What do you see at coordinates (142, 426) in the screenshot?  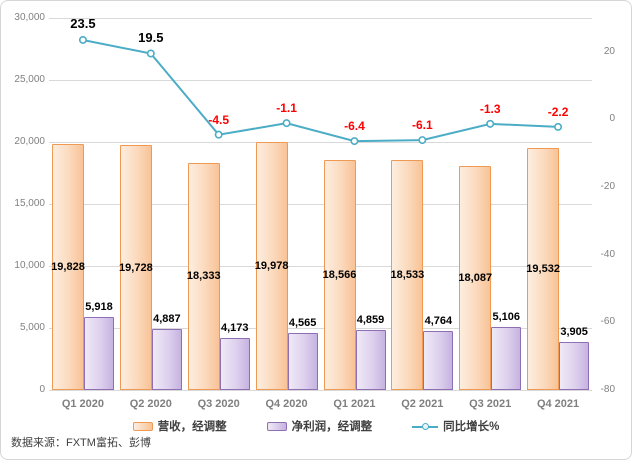 I see `revenue-swatch-icon` at bounding box center [142, 426].